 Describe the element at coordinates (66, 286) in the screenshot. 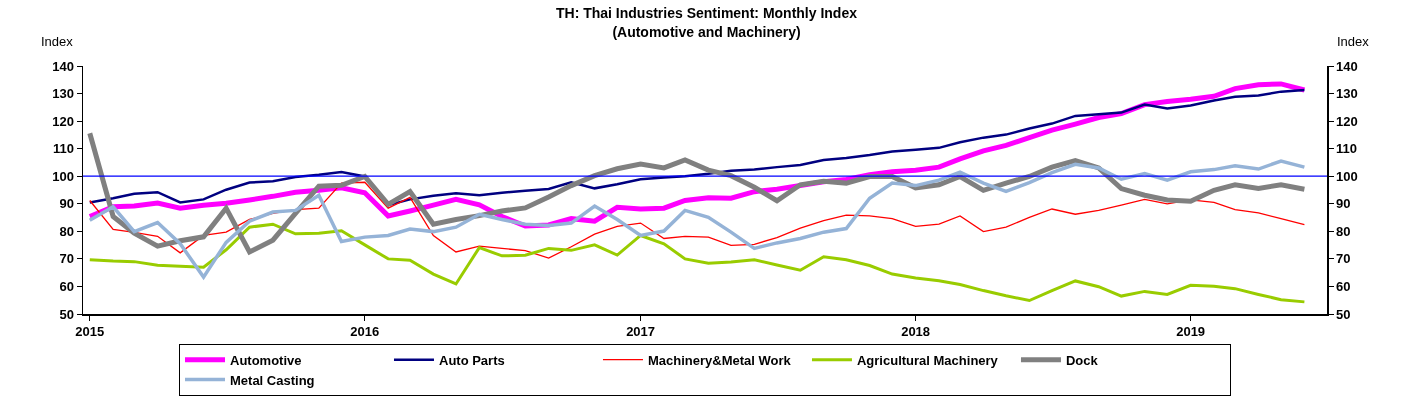

I see `y-tick-label: 60` at that location.